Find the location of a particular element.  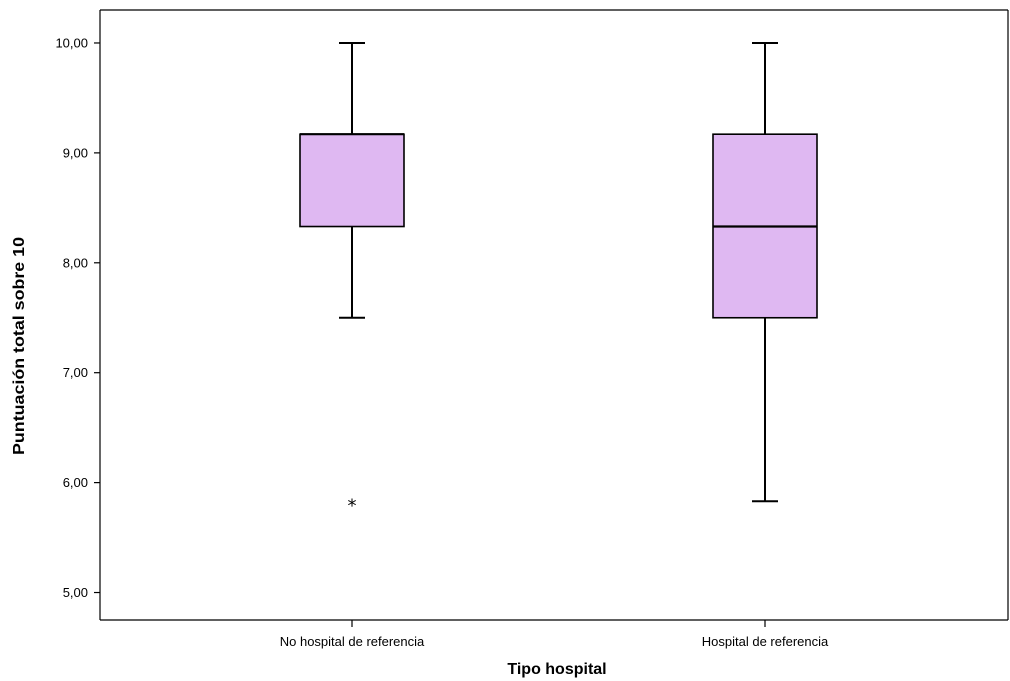

x-axis-title: Tipo hospital is located at coordinates (556, 669).